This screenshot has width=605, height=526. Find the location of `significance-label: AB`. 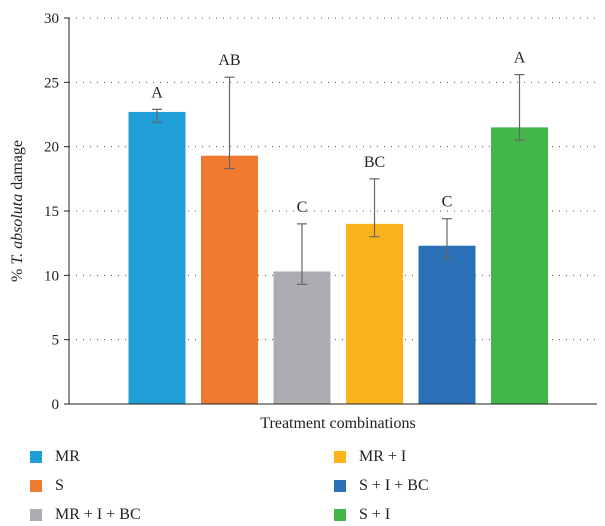

significance-label: AB is located at coordinates (229, 60).